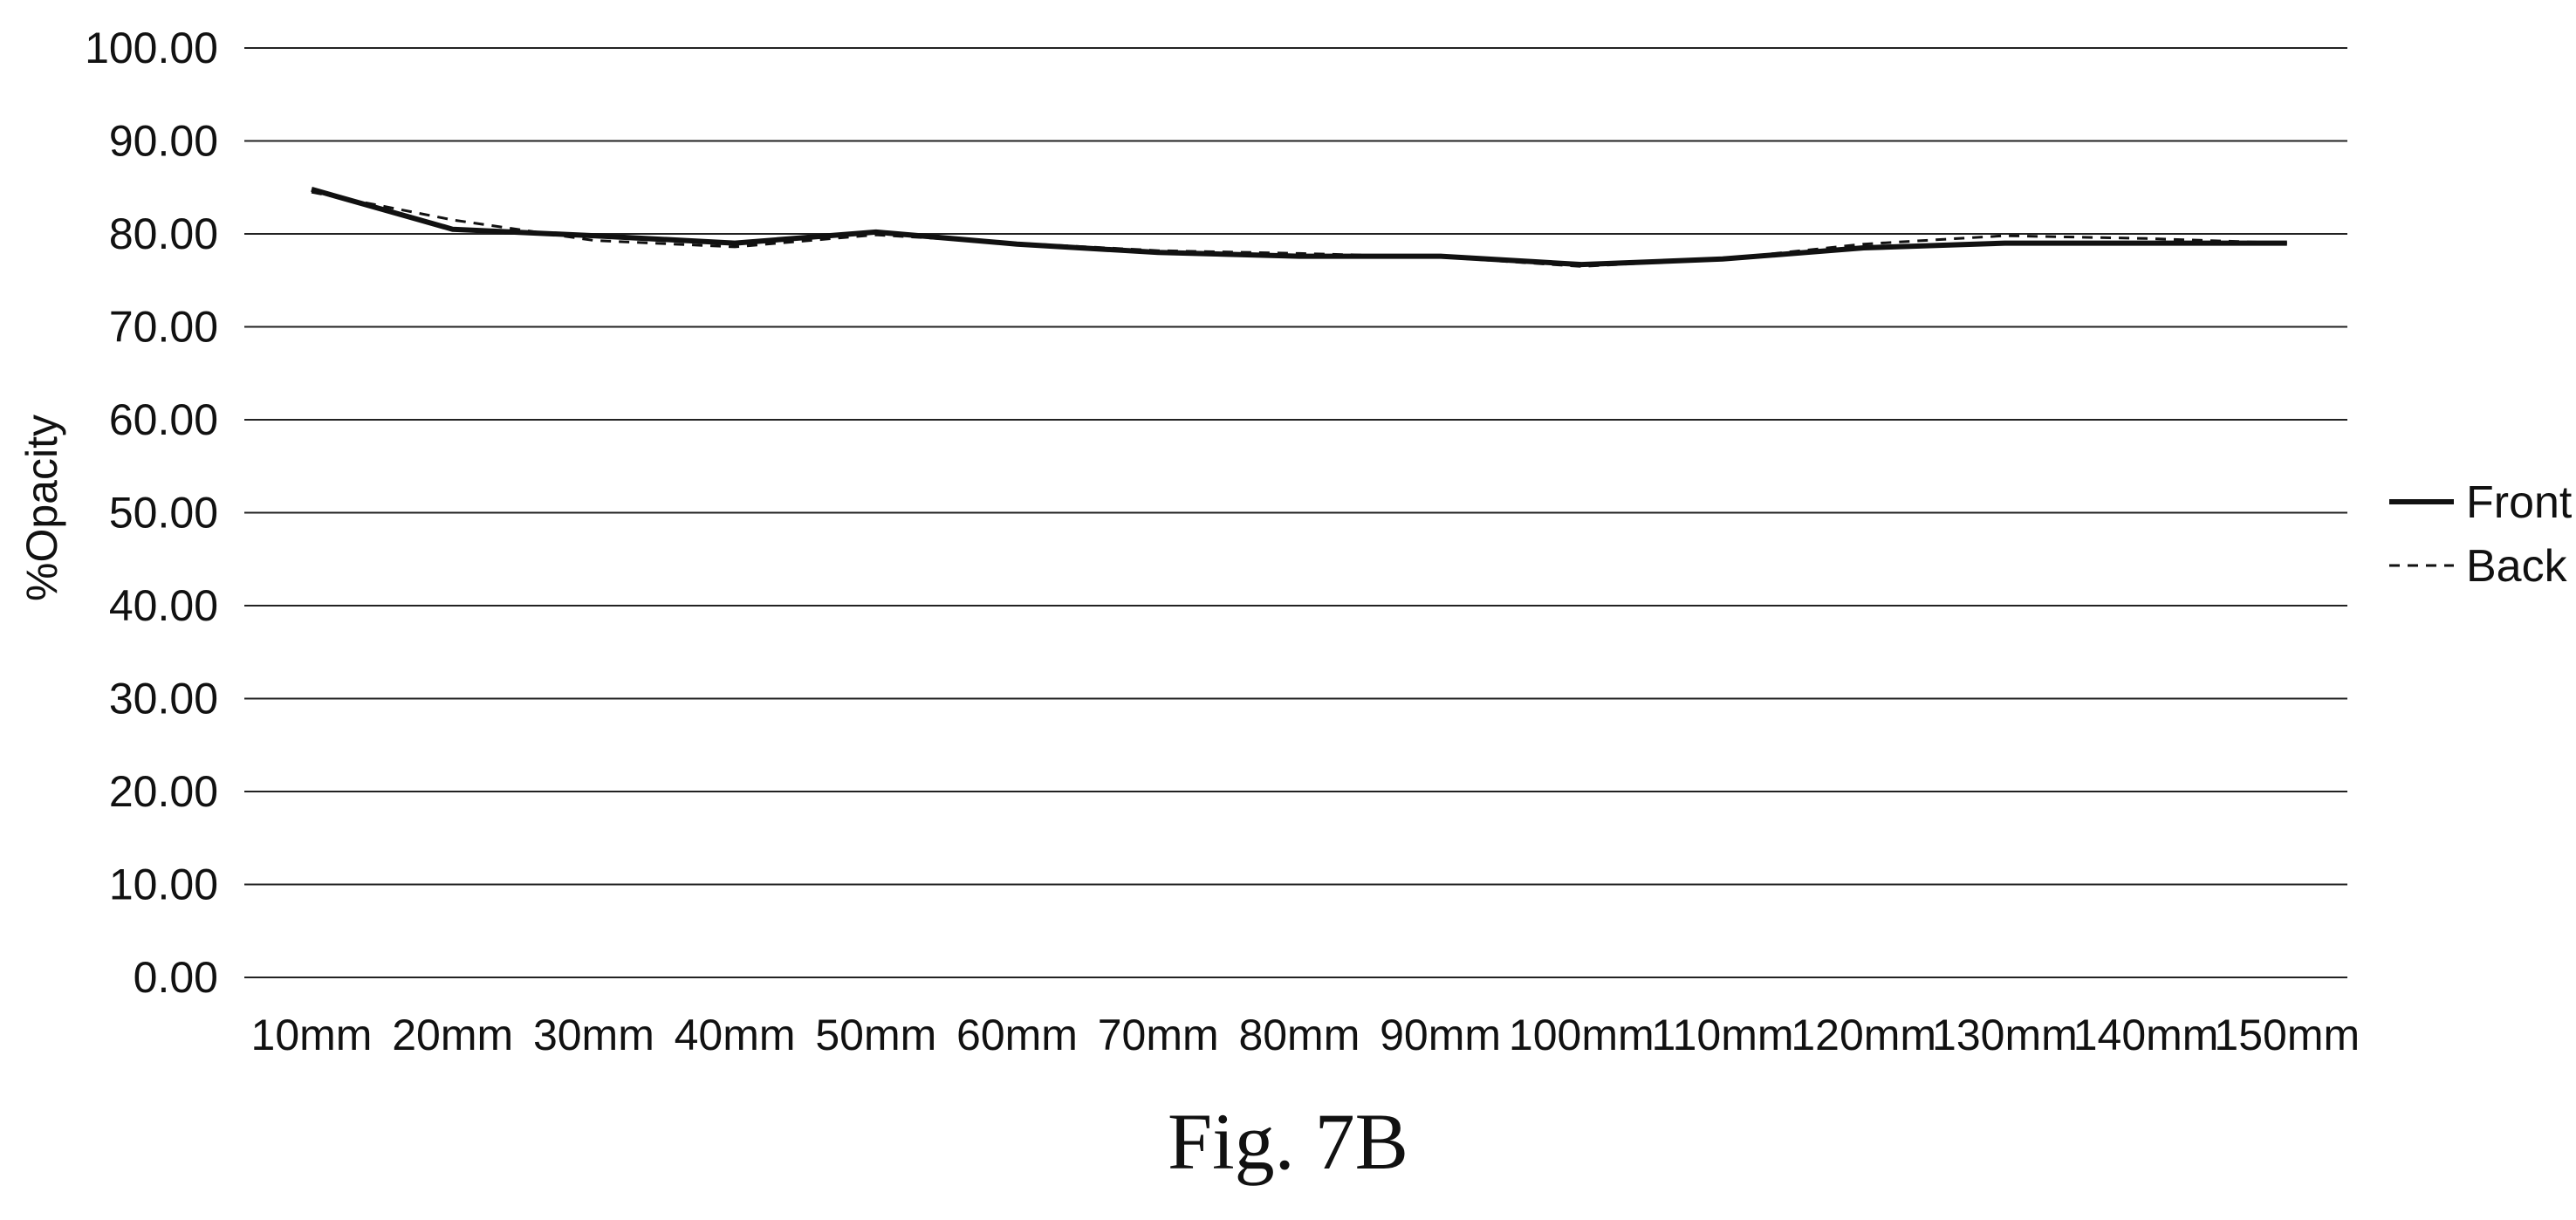  What do you see at coordinates (163, 419) in the screenshot?
I see `y-tick-label: 60.00` at bounding box center [163, 419].